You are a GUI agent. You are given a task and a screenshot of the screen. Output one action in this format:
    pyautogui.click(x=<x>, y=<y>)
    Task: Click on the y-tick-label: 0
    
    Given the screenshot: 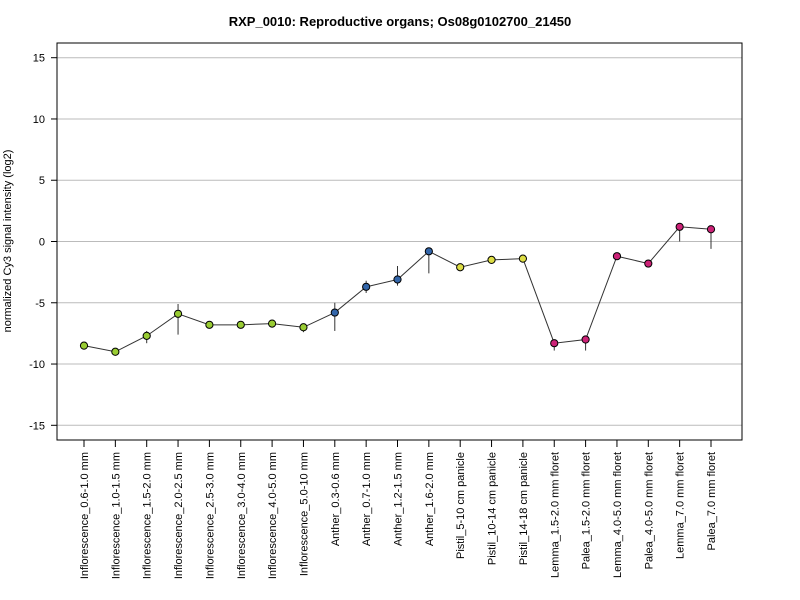 What is the action you would take?
    pyautogui.click(x=42, y=243)
    